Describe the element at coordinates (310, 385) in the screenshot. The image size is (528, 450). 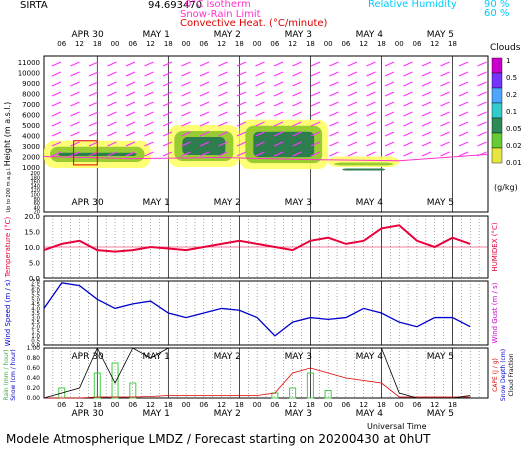
I see `rain-bar` at that location.